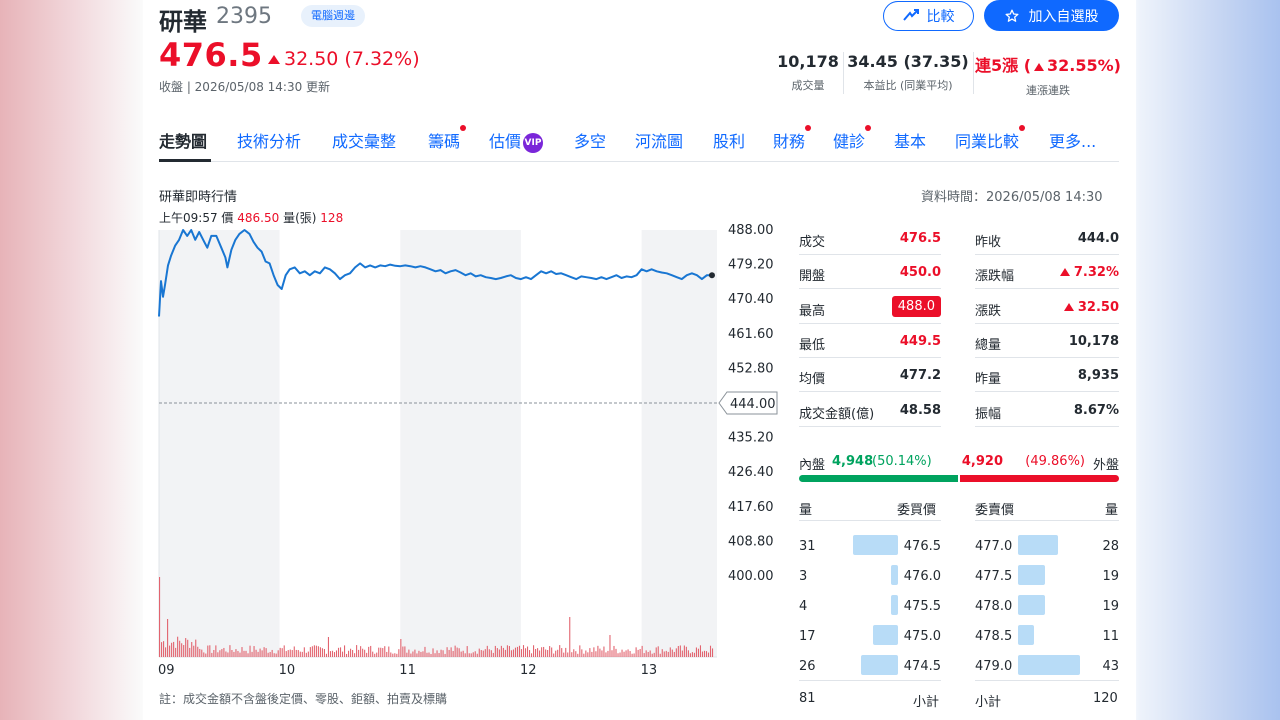 This screenshot has height=720, width=1280. I want to click on bid-row: 3 476.0, so click(870, 577).